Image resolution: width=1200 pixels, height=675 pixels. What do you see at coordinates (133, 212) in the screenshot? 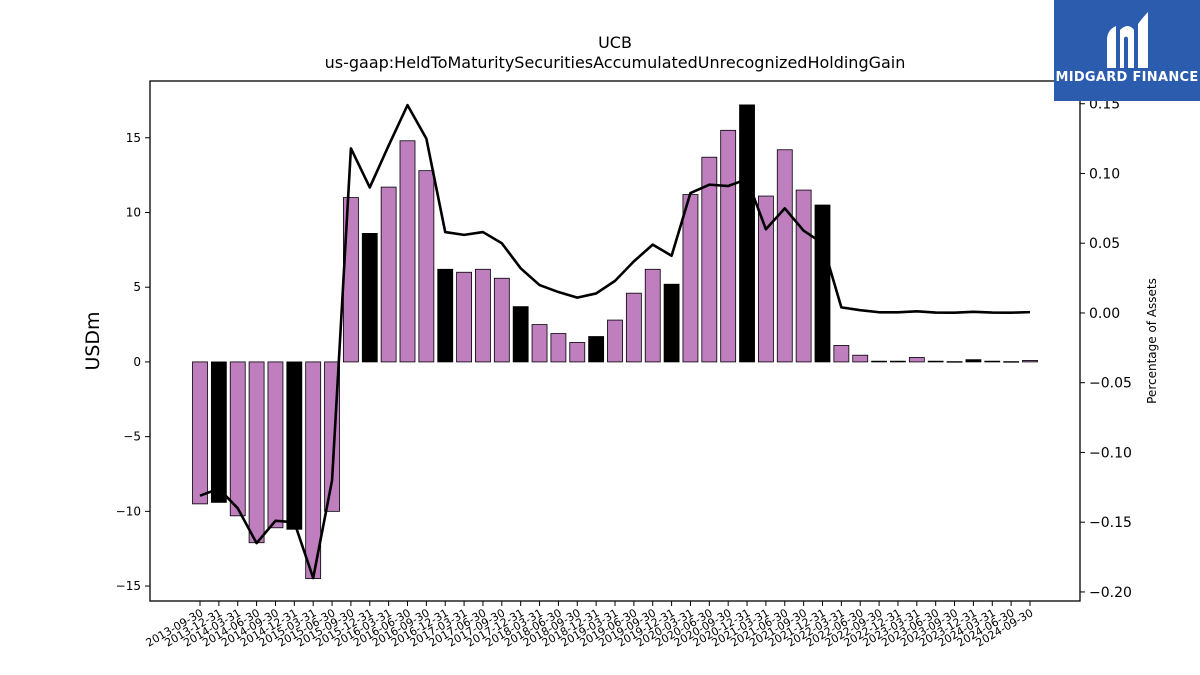
I see `y-tick-label: 10` at bounding box center [133, 212].